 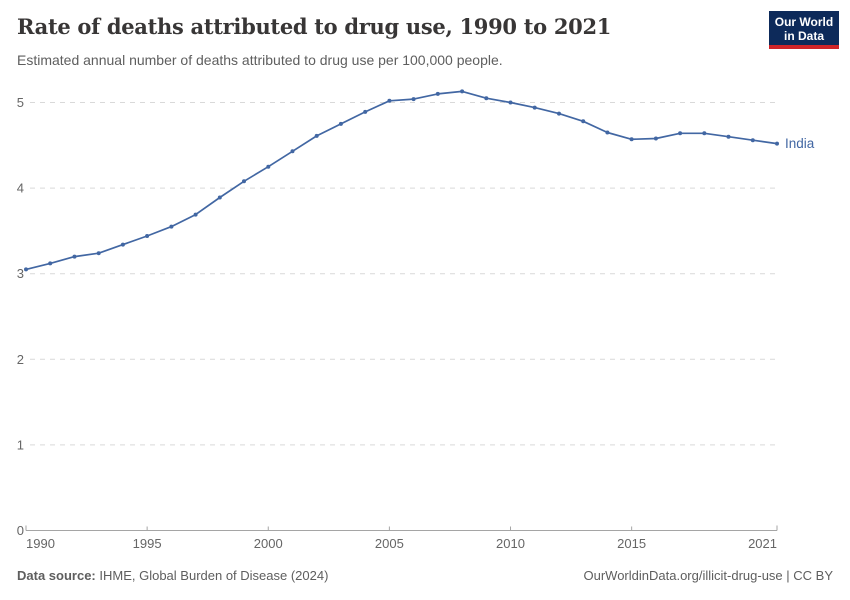 What do you see at coordinates (803, 36) in the screenshot?
I see `owid-logo-line2: in Data` at bounding box center [803, 36].